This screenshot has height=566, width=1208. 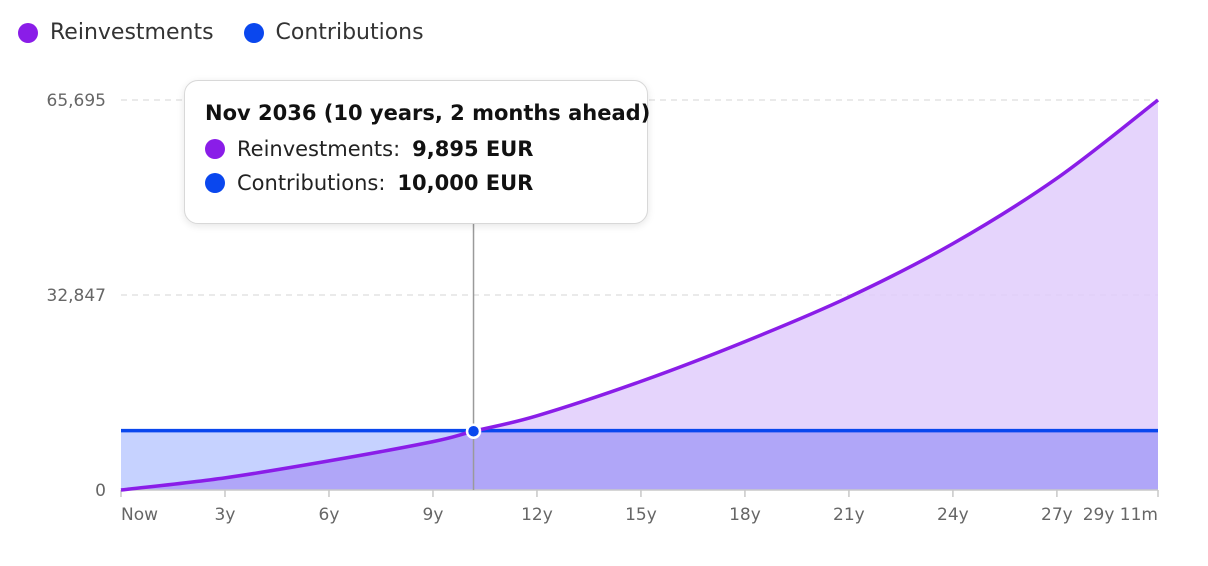 What do you see at coordinates (225, 515) in the screenshot?
I see `x-tick-label: 3y` at bounding box center [225, 515].